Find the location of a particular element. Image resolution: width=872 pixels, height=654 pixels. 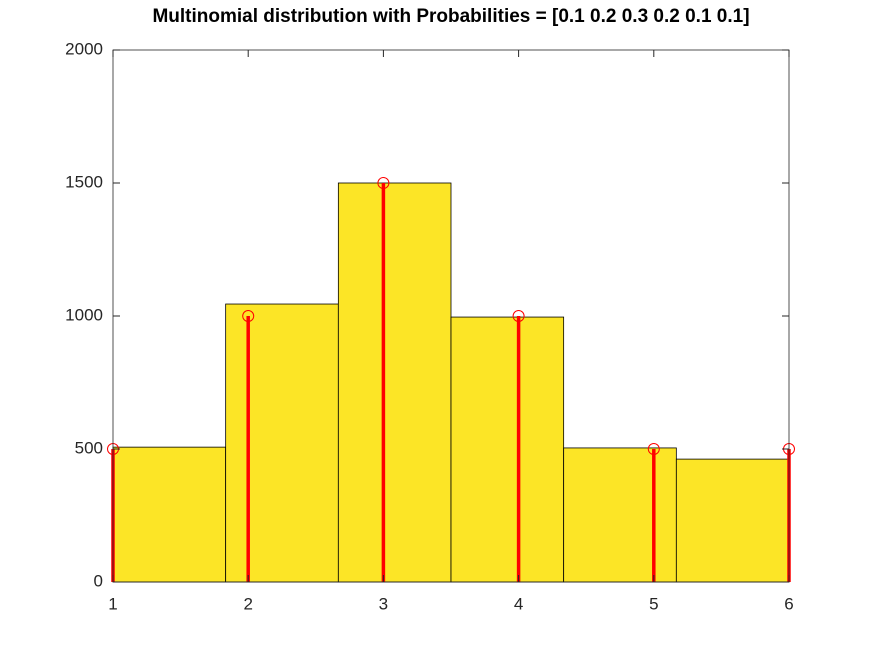

y-tick-label: 500 is located at coordinates (89, 447).